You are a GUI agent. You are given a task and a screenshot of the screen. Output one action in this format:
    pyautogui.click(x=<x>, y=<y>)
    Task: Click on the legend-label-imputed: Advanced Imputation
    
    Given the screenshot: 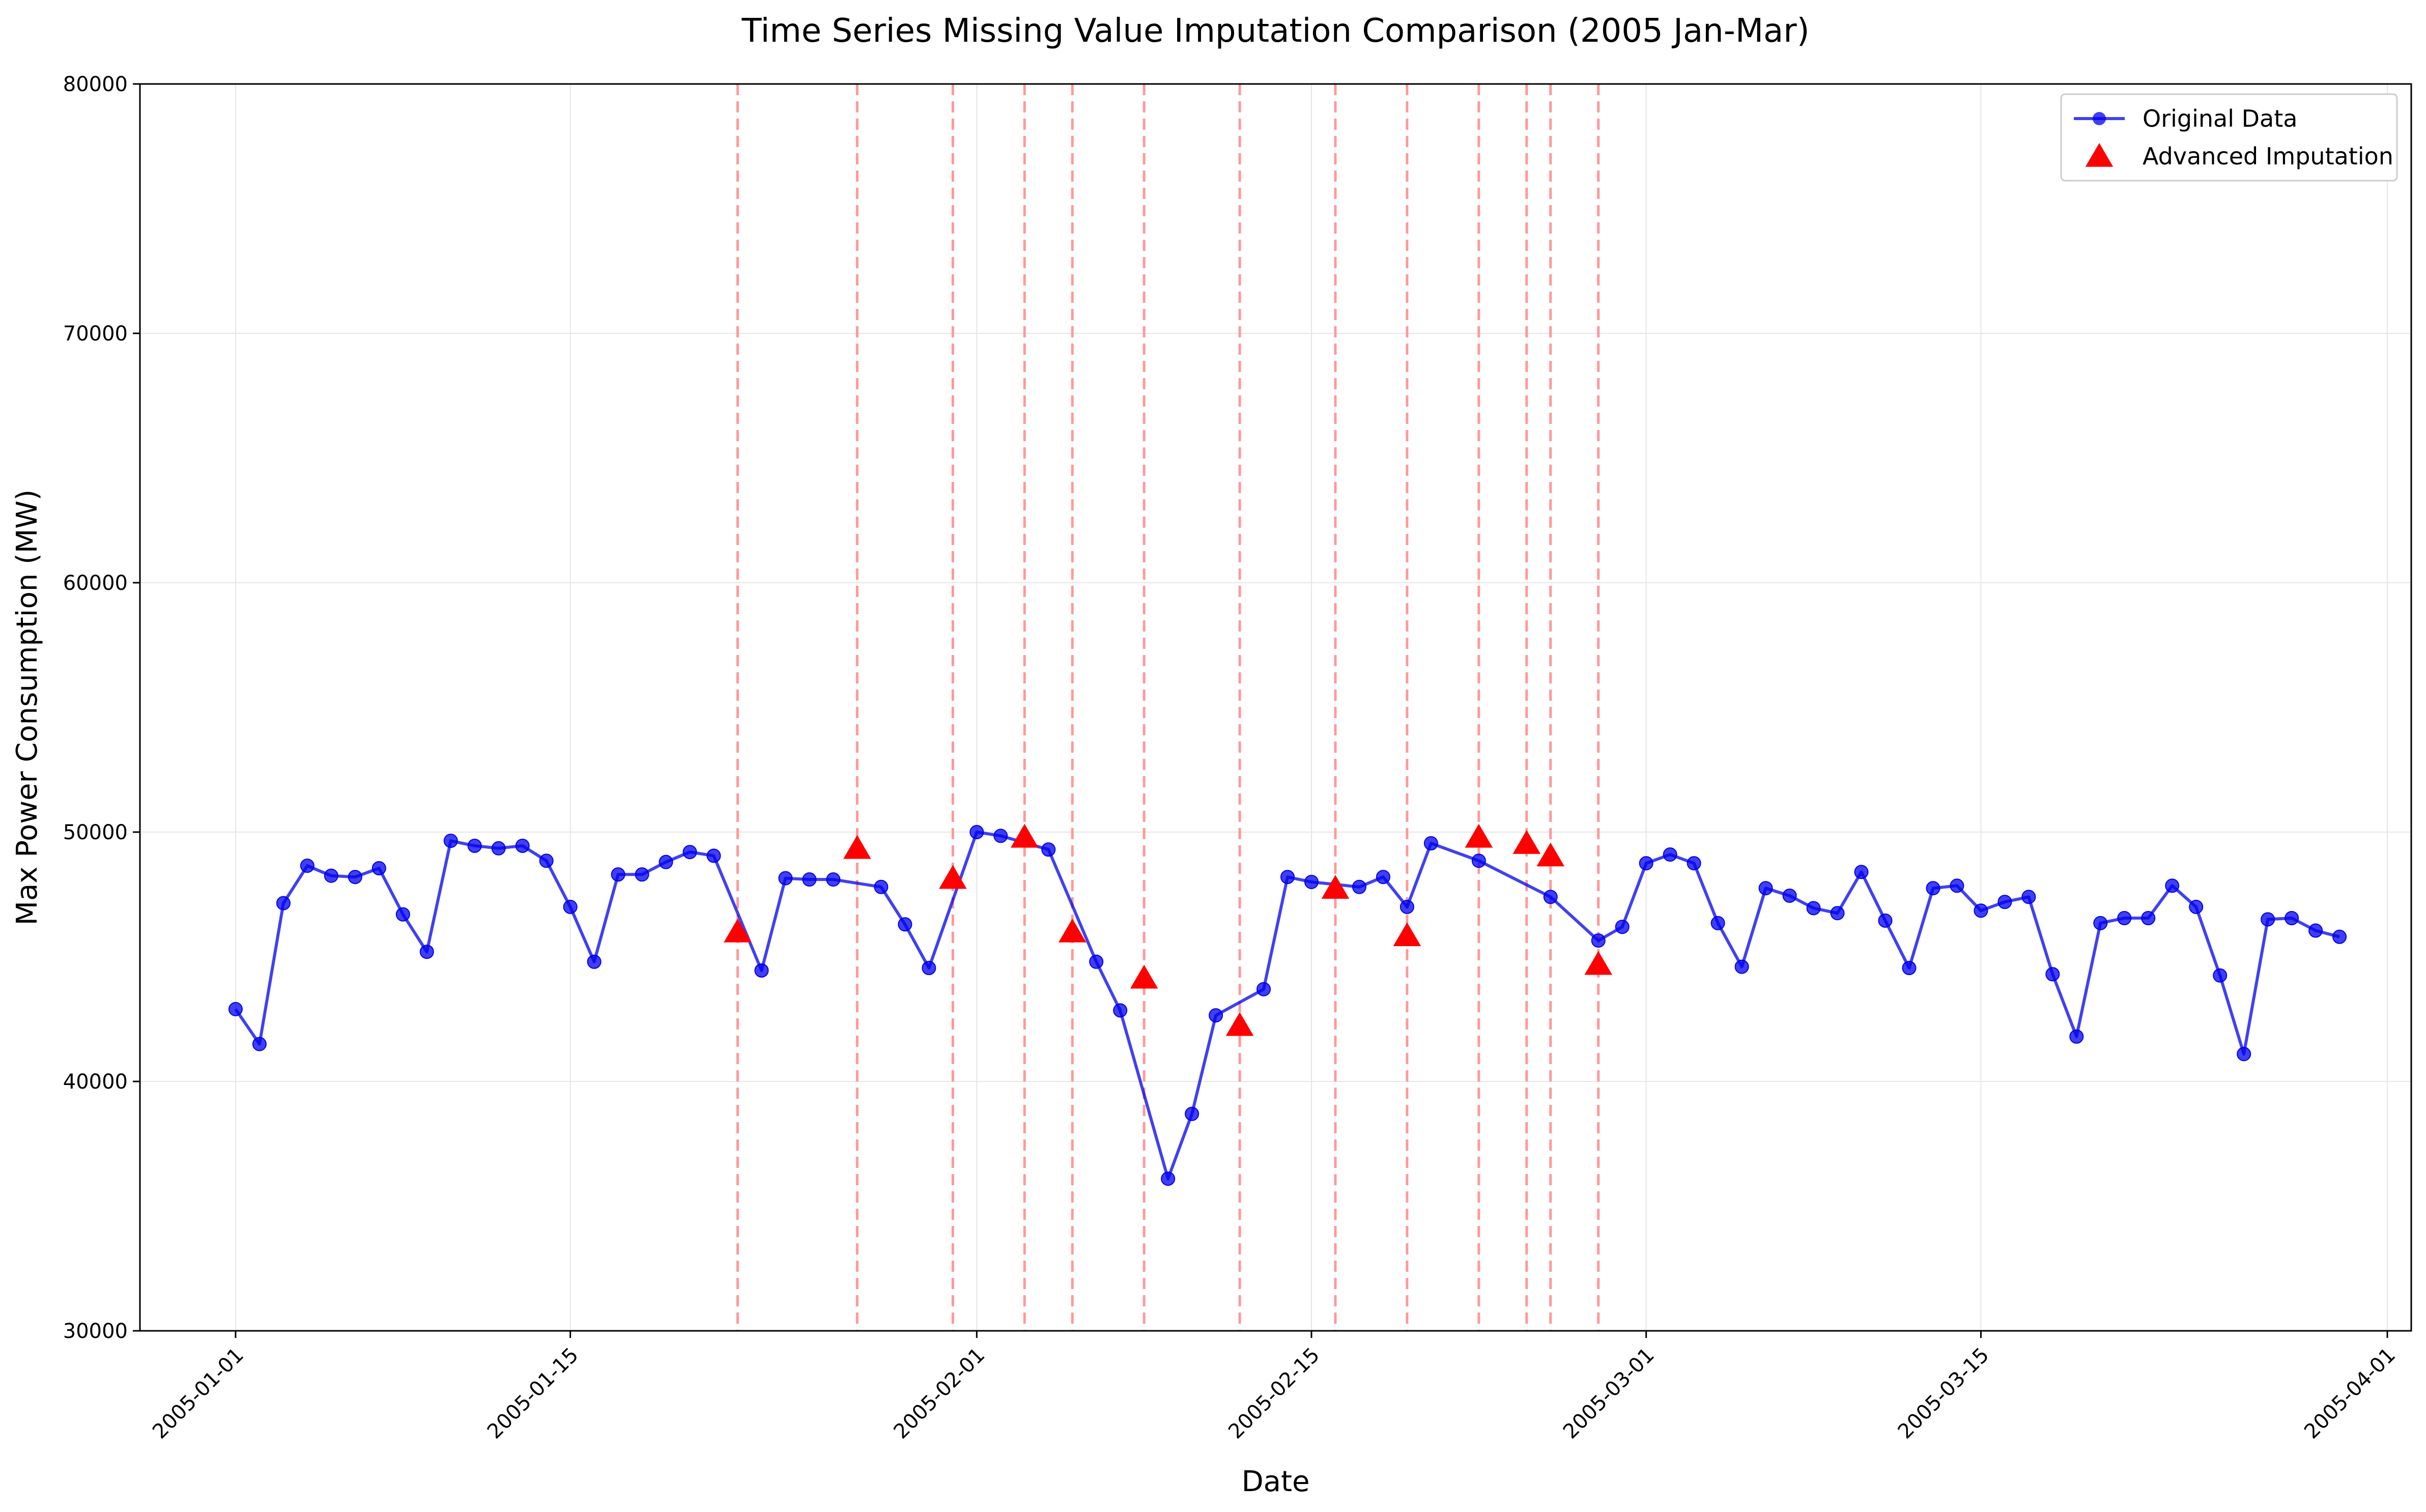 What is the action you would take?
    pyautogui.click(x=2268, y=156)
    